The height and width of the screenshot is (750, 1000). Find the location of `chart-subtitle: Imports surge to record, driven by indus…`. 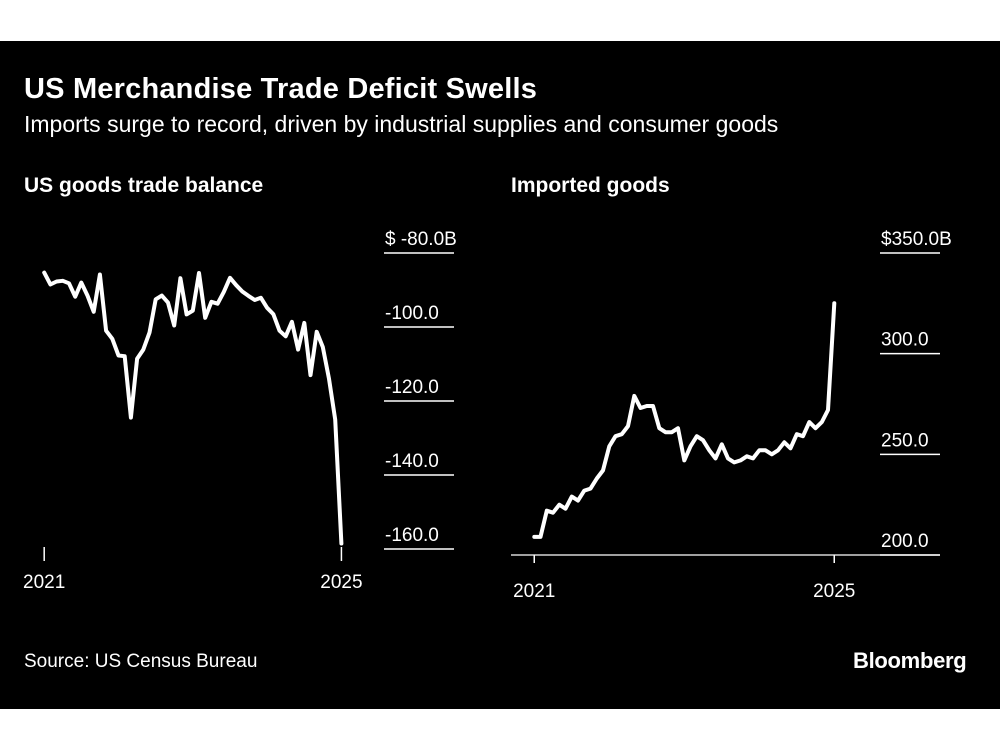

chart-subtitle: Imports surge to record, driven by indus… is located at coordinates (401, 124).